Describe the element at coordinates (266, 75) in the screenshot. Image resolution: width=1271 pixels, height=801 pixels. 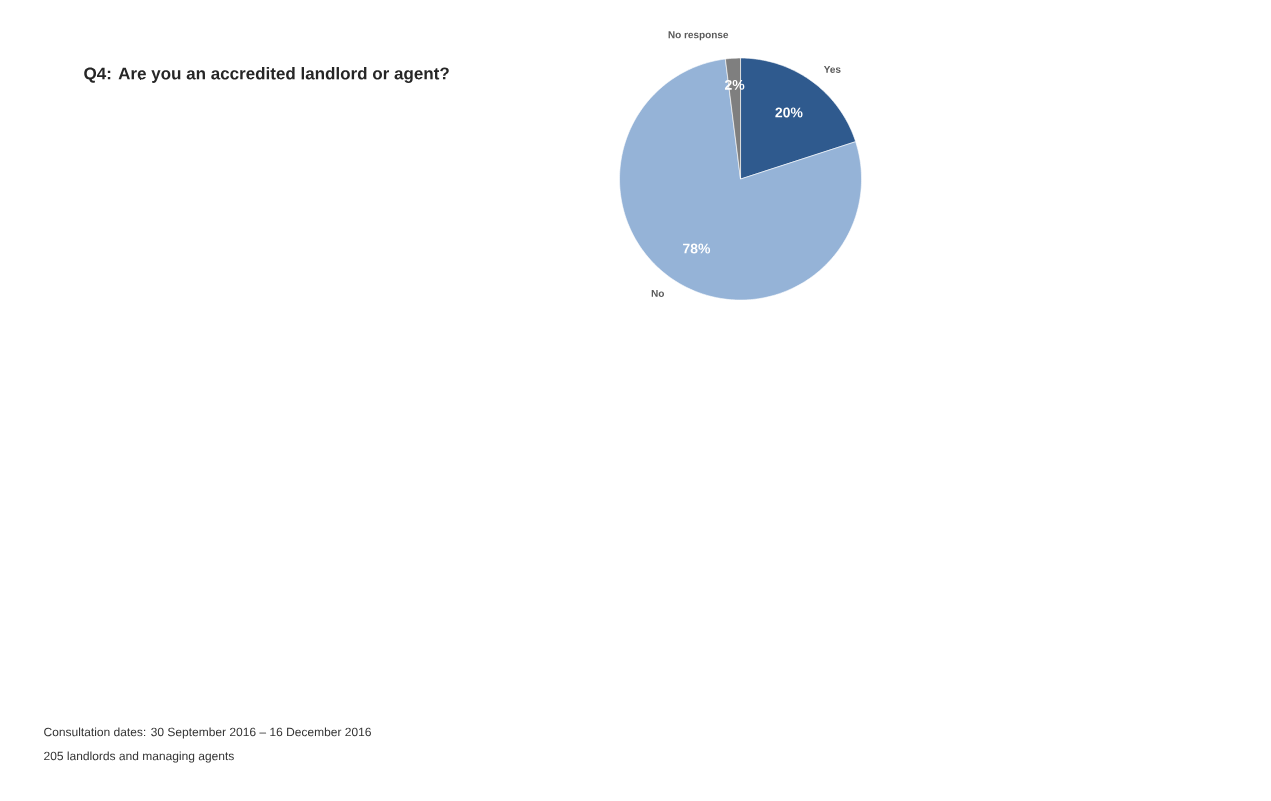
I see `text: Q4: Are you an accredited landlord or agent?` at that location.